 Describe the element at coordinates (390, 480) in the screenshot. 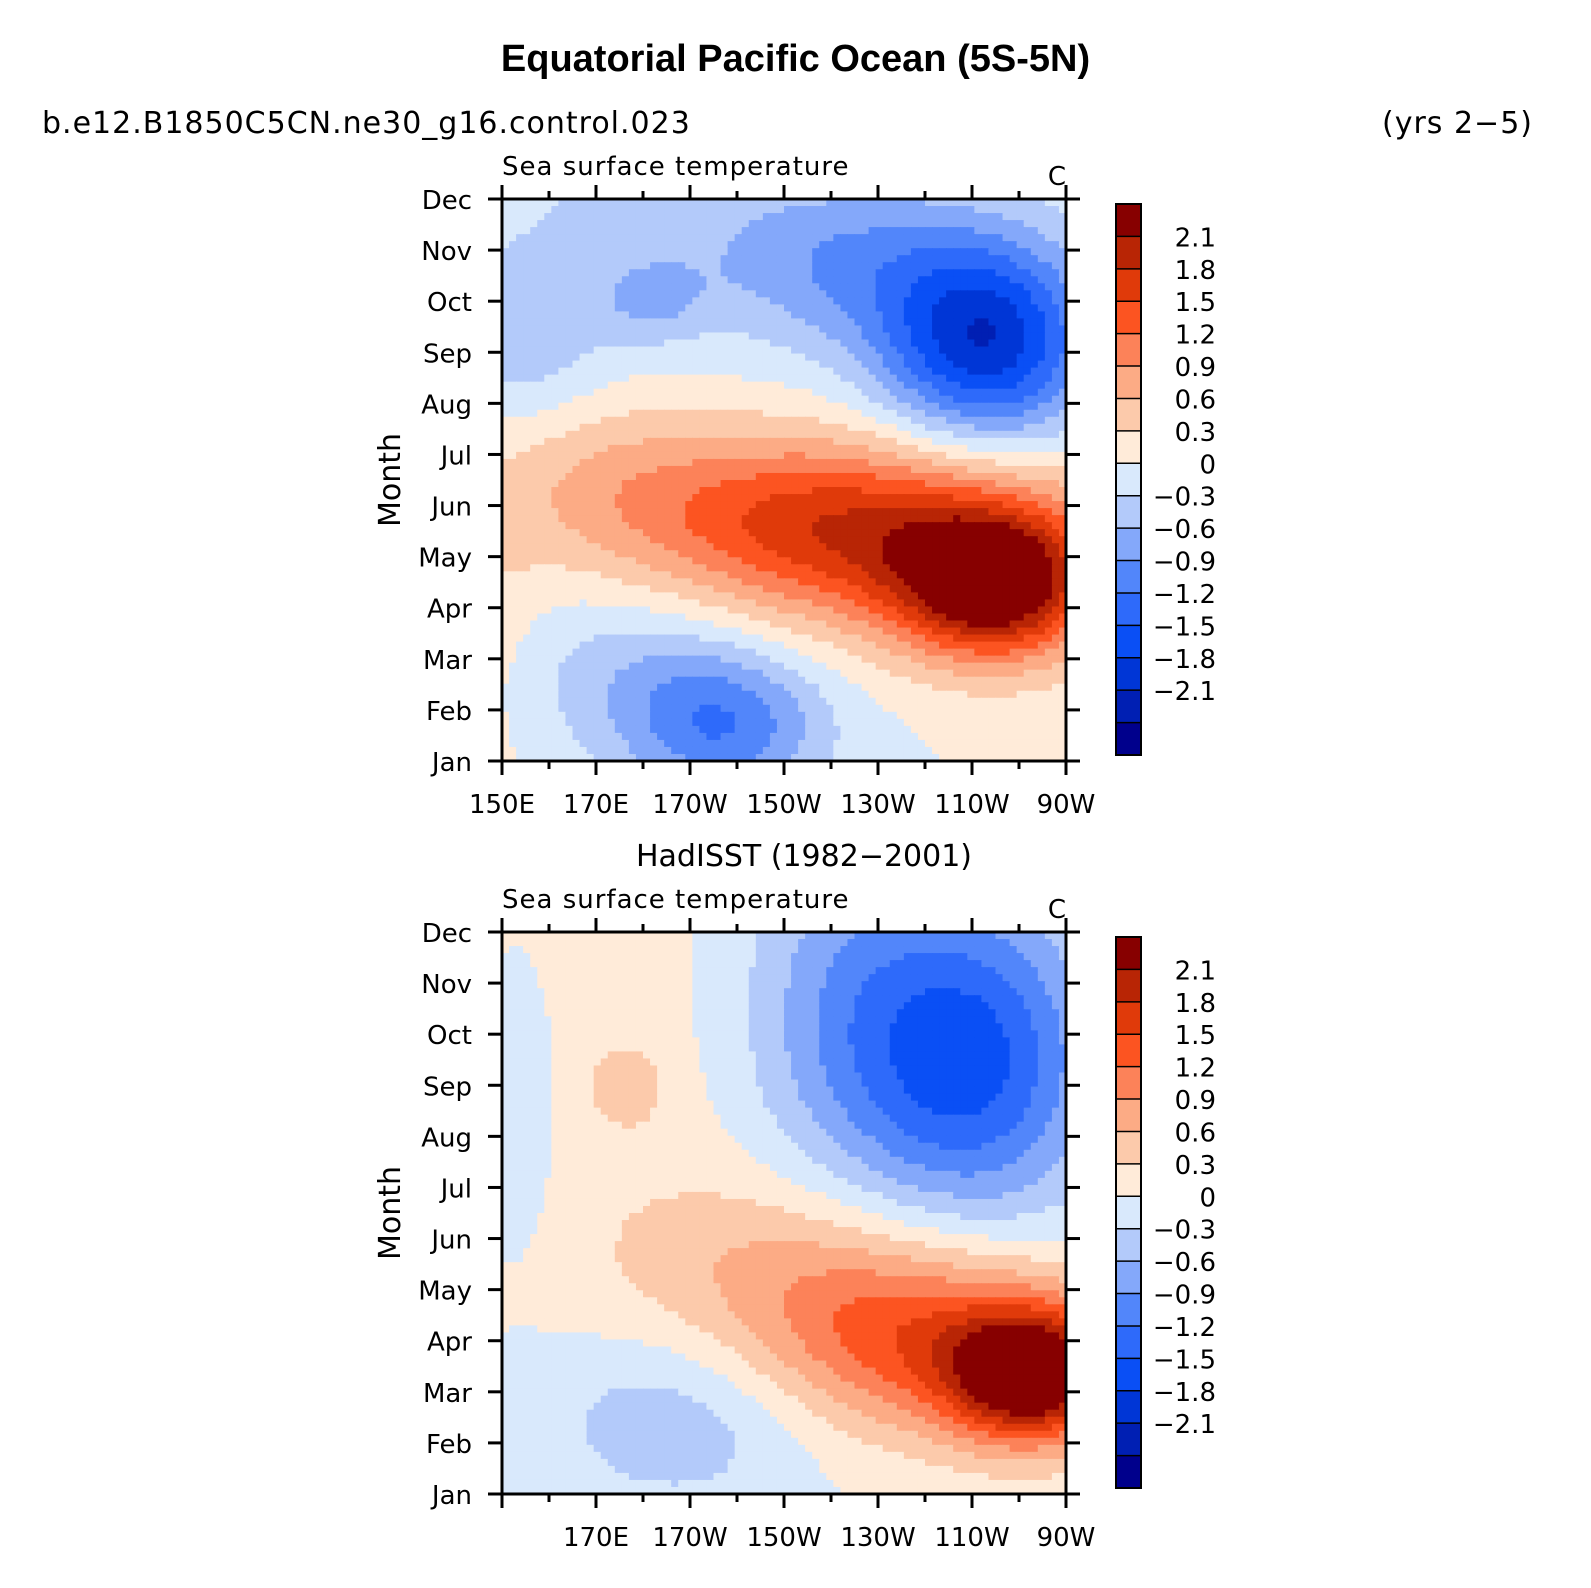

I see `y-axis-label: Month` at that location.